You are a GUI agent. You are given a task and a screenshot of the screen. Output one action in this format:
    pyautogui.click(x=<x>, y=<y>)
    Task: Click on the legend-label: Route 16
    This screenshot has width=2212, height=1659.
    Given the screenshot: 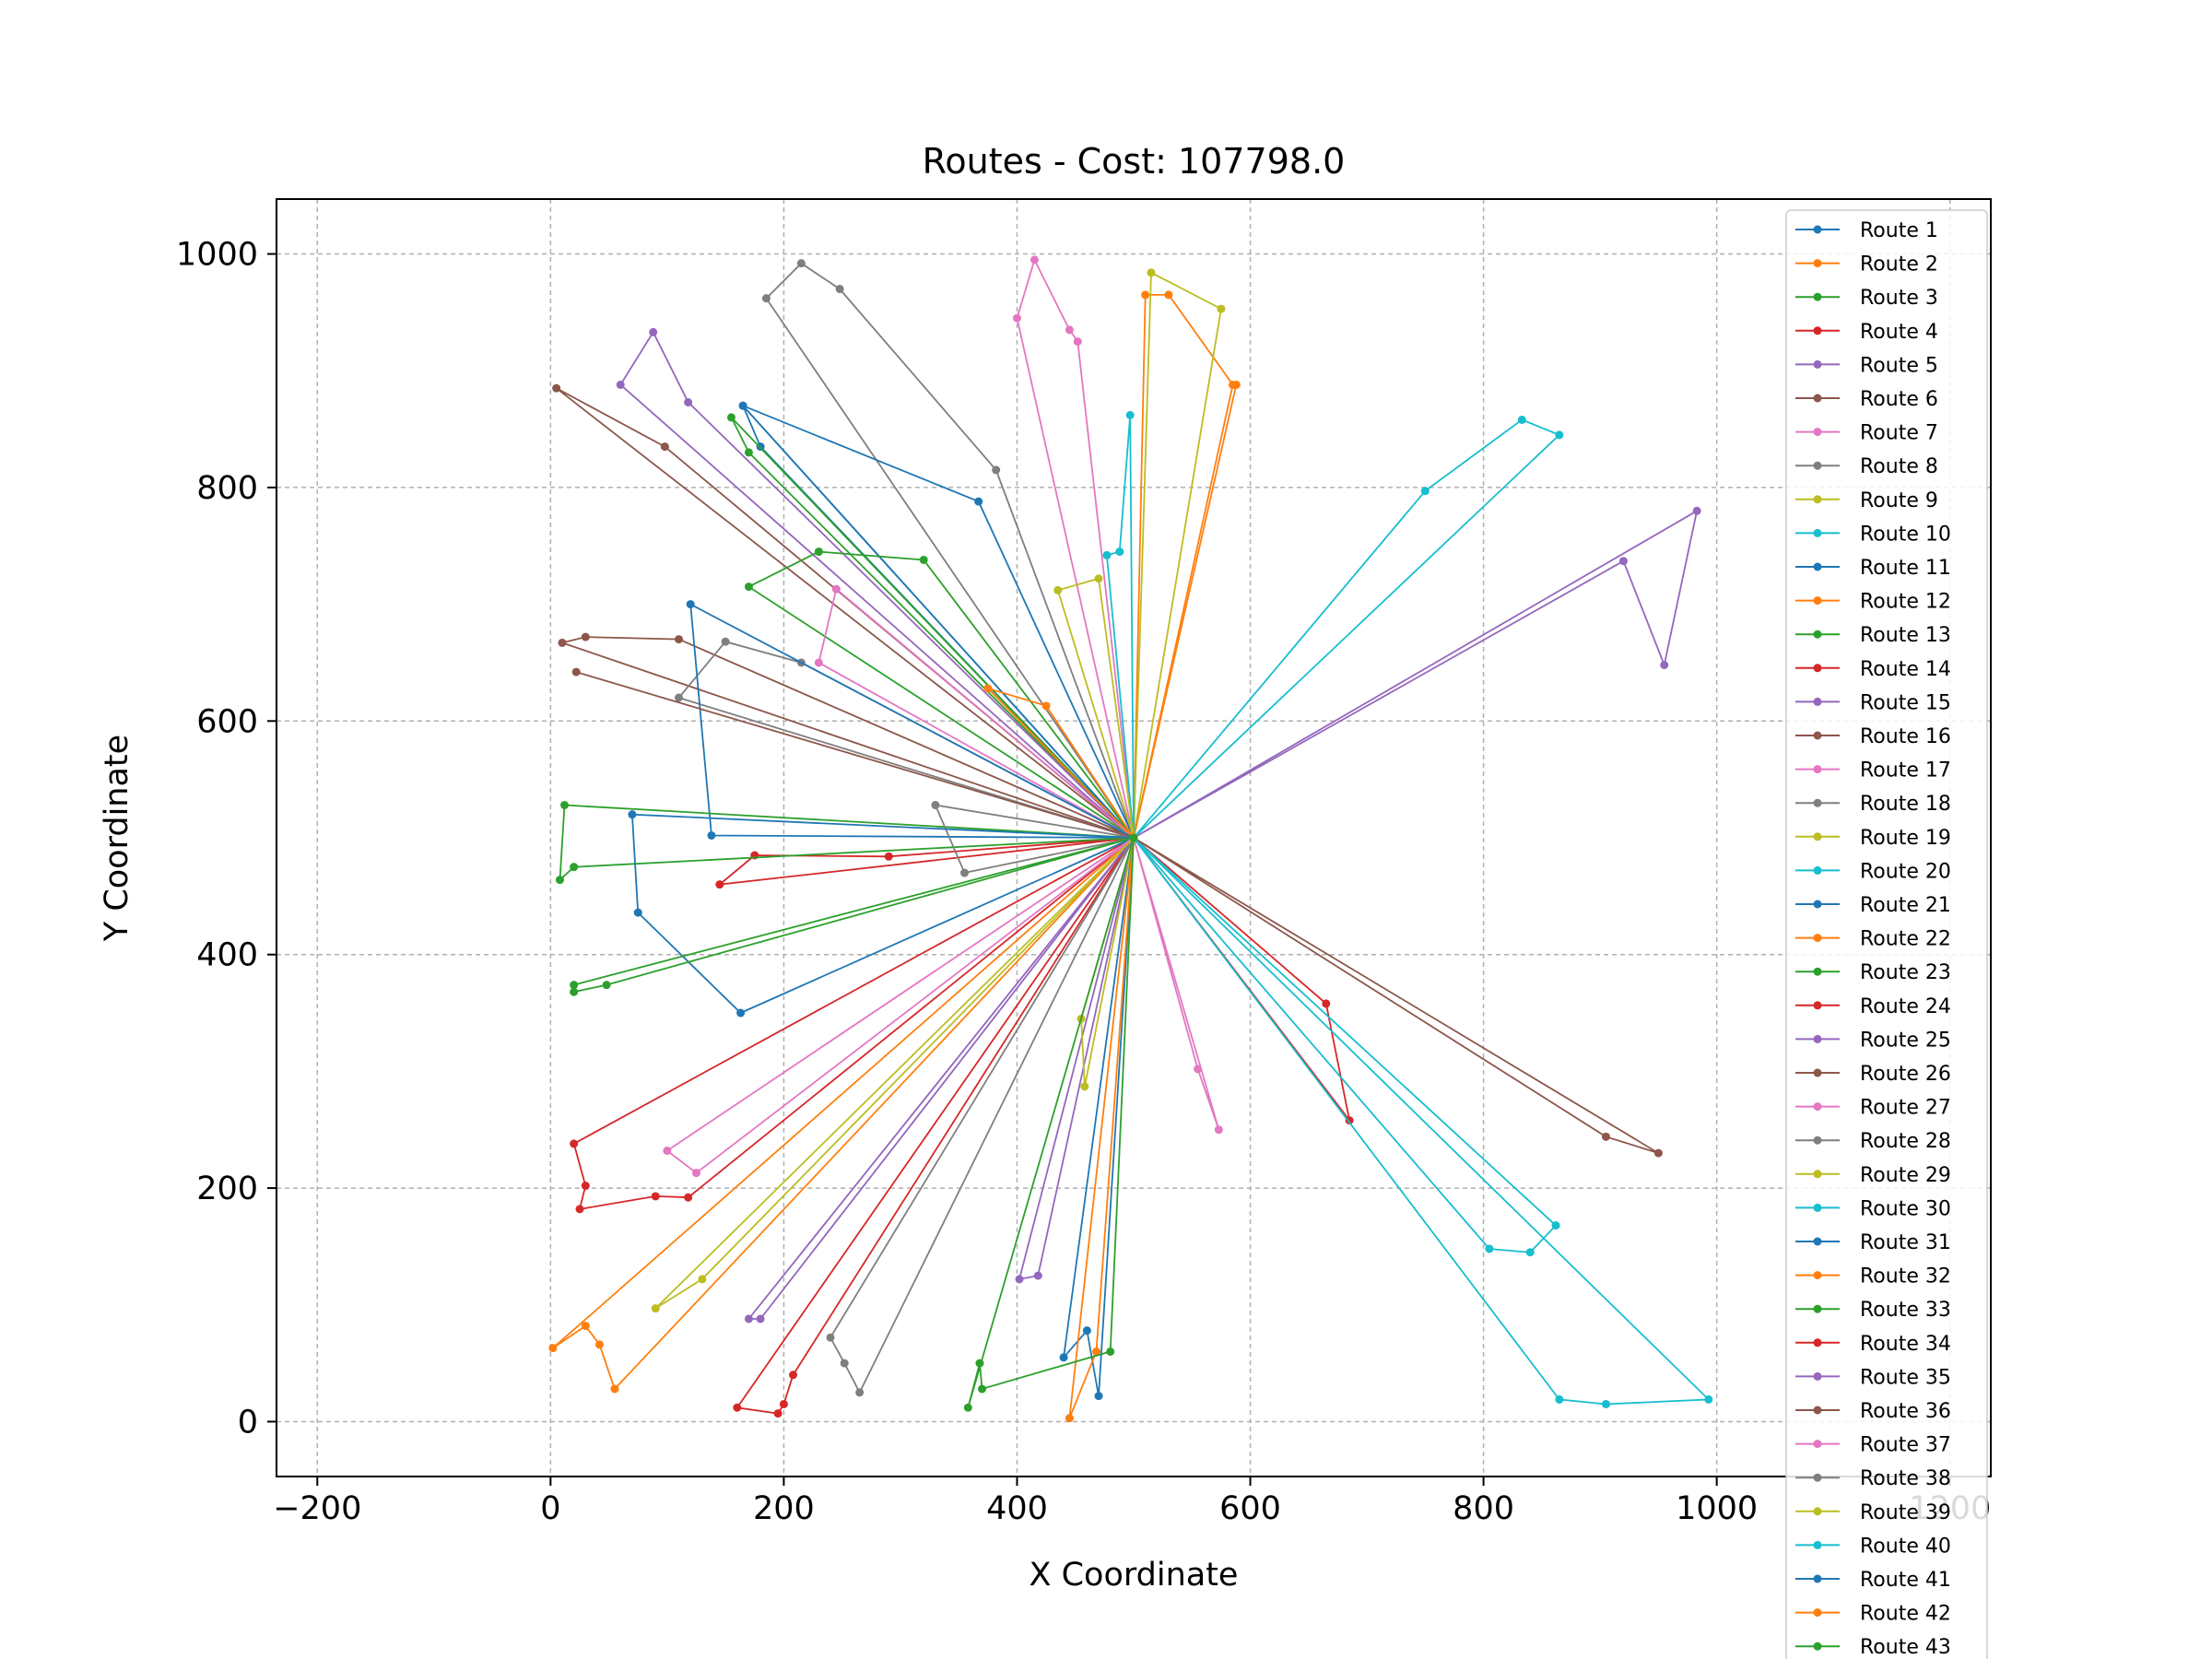 What is the action you would take?
    pyautogui.click(x=1905, y=736)
    